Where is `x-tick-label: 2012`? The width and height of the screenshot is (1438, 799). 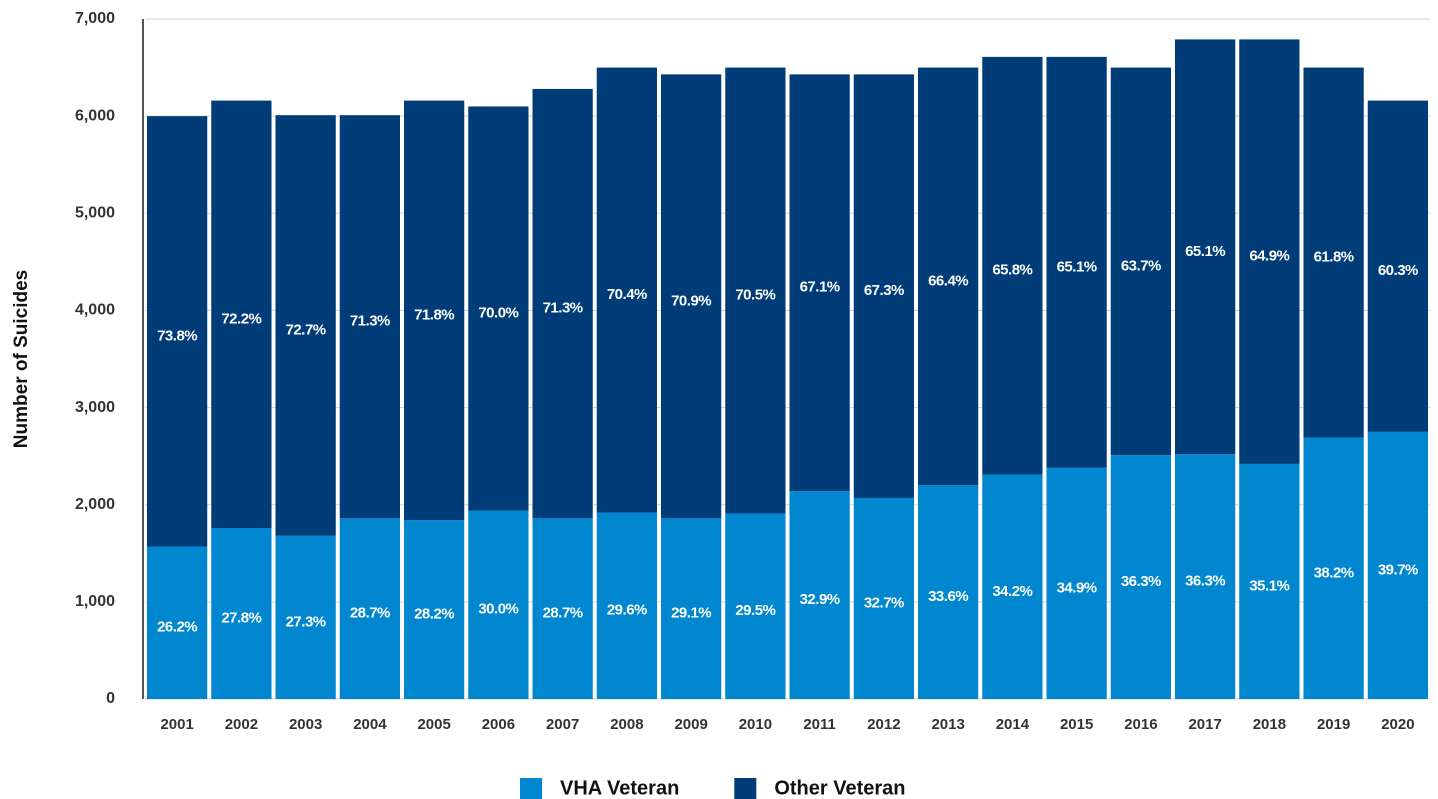
x-tick-label: 2012 is located at coordinates (883, 724).